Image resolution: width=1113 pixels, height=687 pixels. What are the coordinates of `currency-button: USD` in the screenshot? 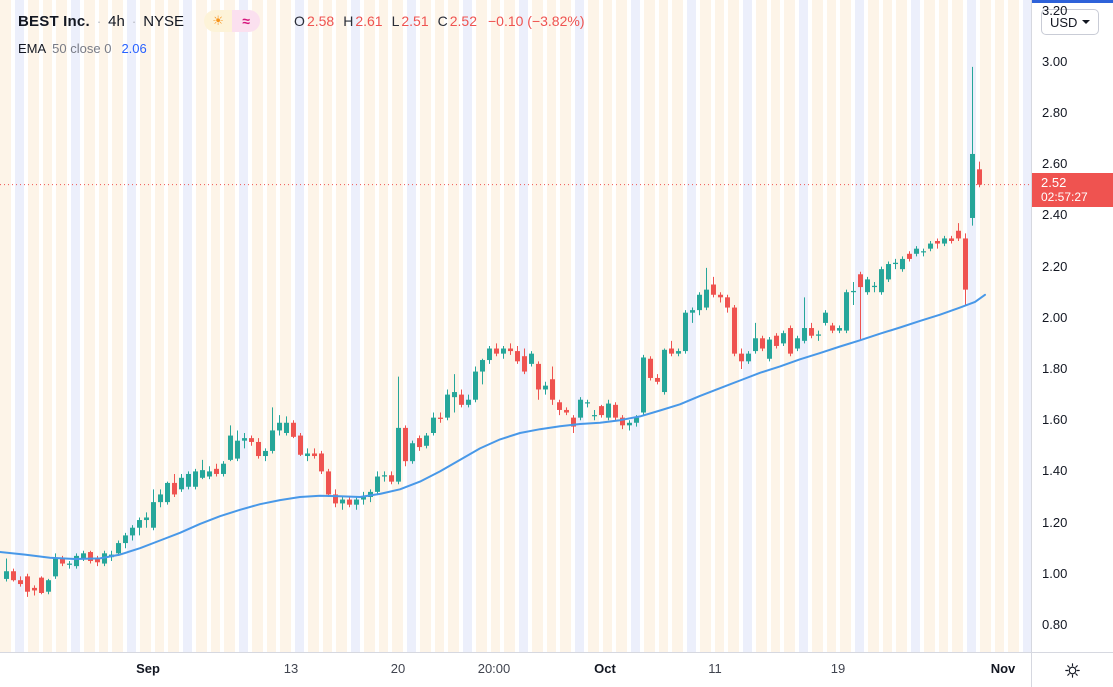 It's located at (1070, 22).